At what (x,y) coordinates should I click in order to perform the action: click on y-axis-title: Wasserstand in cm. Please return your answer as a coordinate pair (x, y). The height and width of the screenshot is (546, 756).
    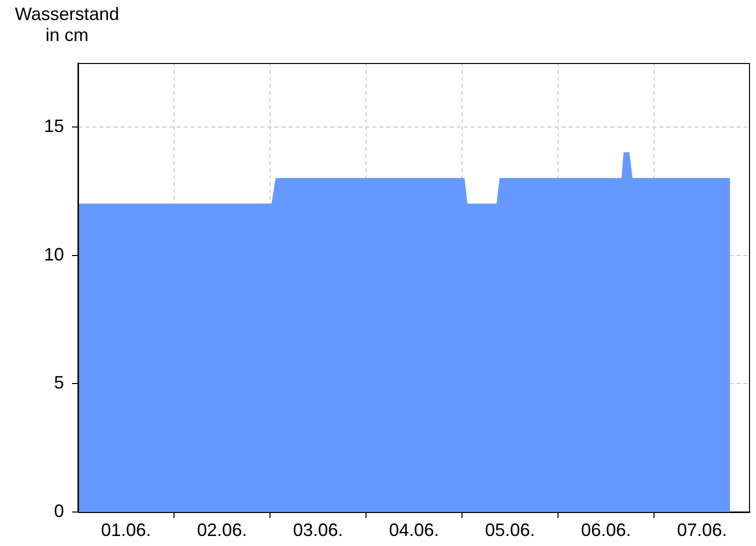
    Looking at the image, I should click on (67, 25).